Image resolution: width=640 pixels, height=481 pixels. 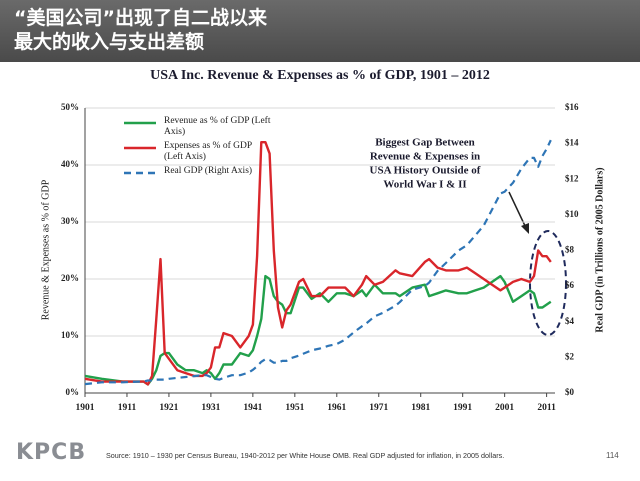 I want to click on y2-tick-label: $0, so click(x=570, y=392).